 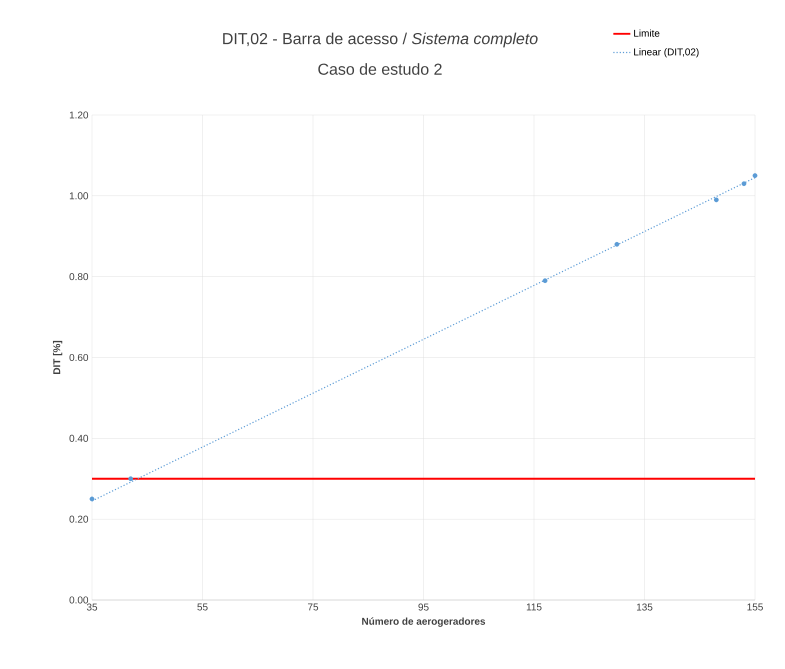 What do you see at coordinates (78, 276) in the screenshot?
I see `y-tick-label: 0.80` at bounding box center [78, 276].